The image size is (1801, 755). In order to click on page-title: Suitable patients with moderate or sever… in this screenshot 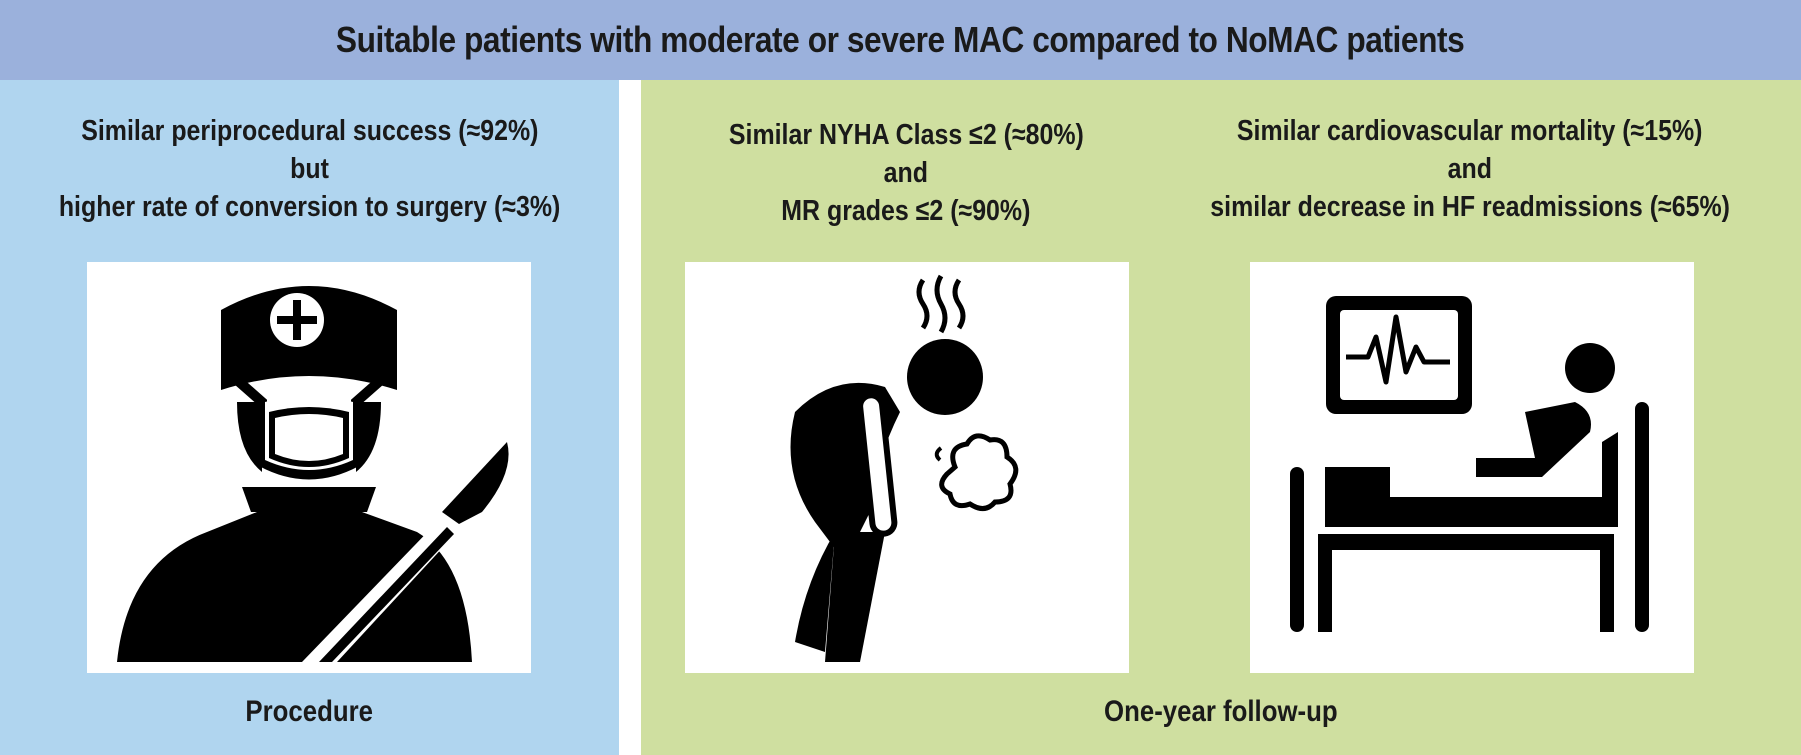, I will do `click(900, 39)`.